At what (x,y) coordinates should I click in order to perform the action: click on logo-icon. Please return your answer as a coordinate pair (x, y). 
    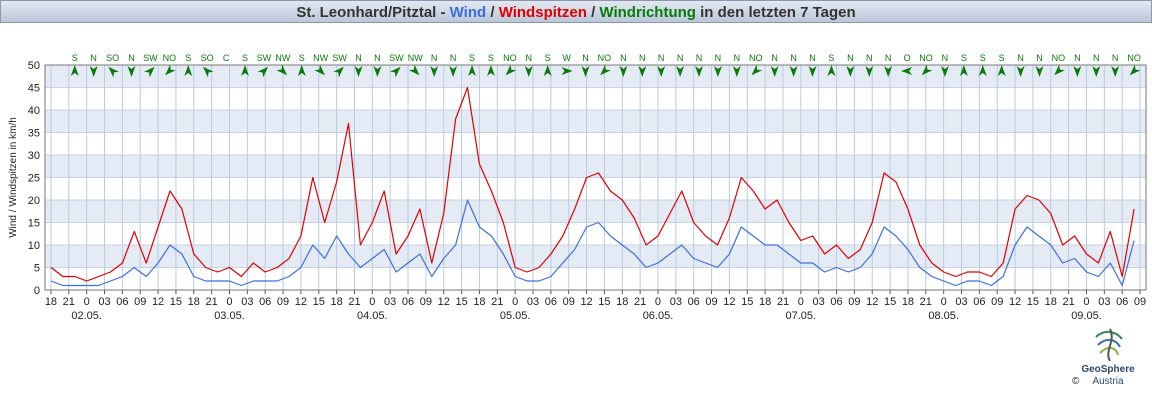
    Looking at the image, I should click on (1109, 345).